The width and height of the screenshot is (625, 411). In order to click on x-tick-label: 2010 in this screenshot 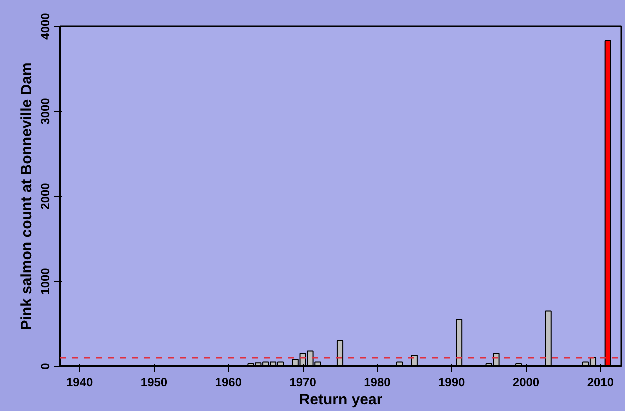, I will do `click(600, 383)`.